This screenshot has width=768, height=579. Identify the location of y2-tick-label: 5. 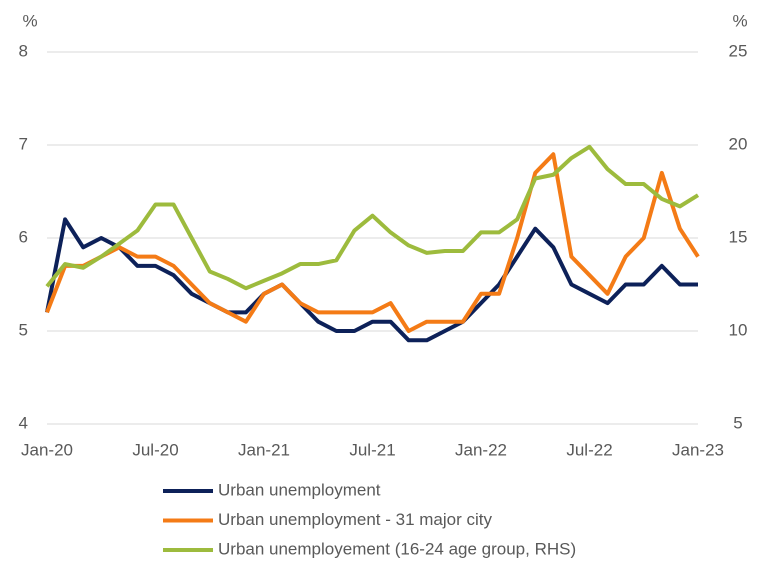
(737, 422).